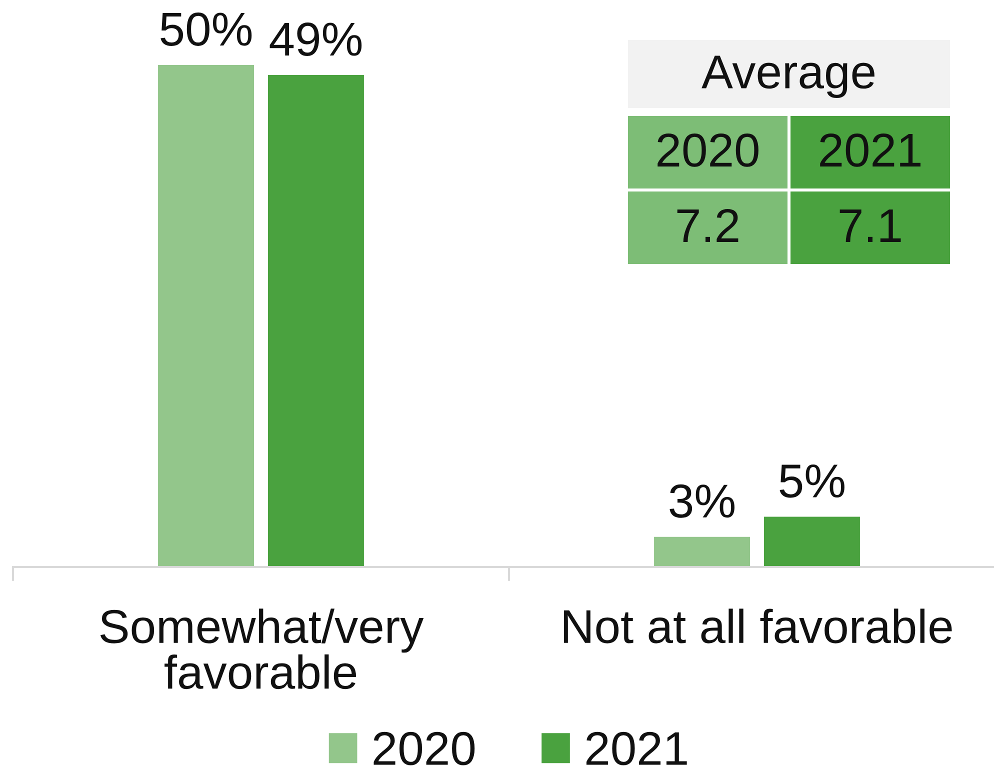 This screenshot has width=994, height=769. I want to click on x-tick-label: Not at all favorable, so click(758, 626).